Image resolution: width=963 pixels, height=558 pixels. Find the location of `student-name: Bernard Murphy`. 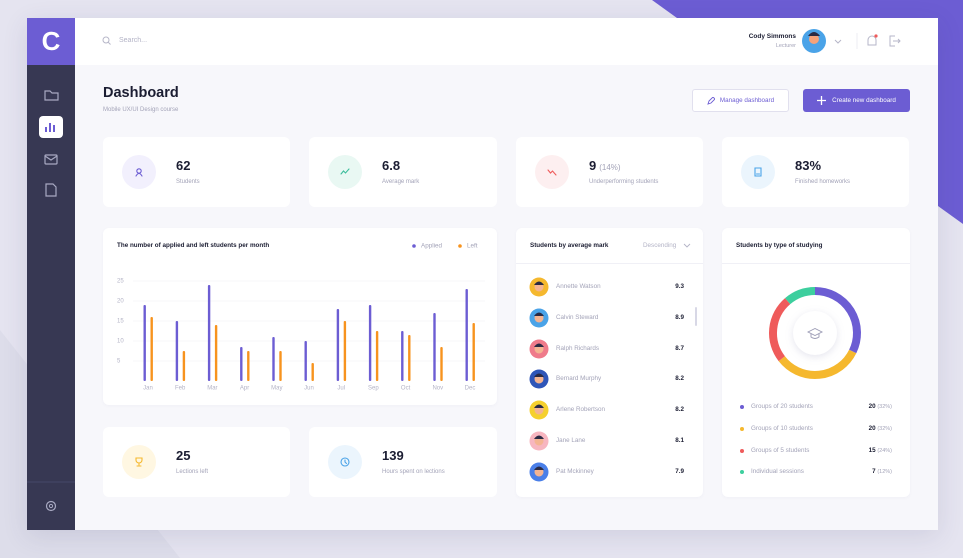

student-name: Bernard Murphy is located at coordinates (579, 379).